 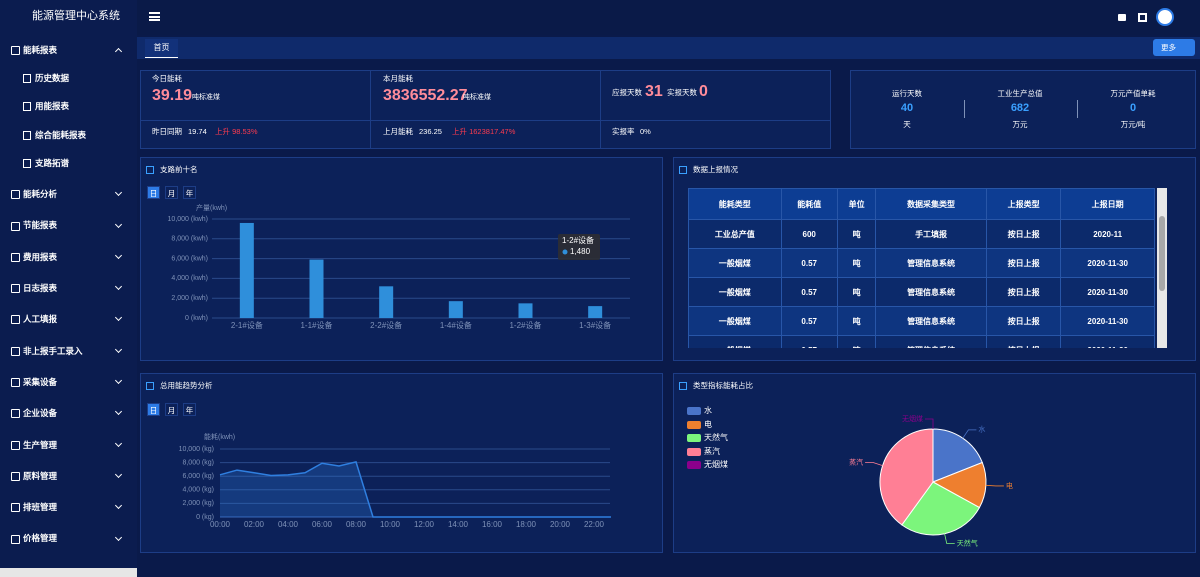 I want to click on pie-panel, so click(x=934, y=463).